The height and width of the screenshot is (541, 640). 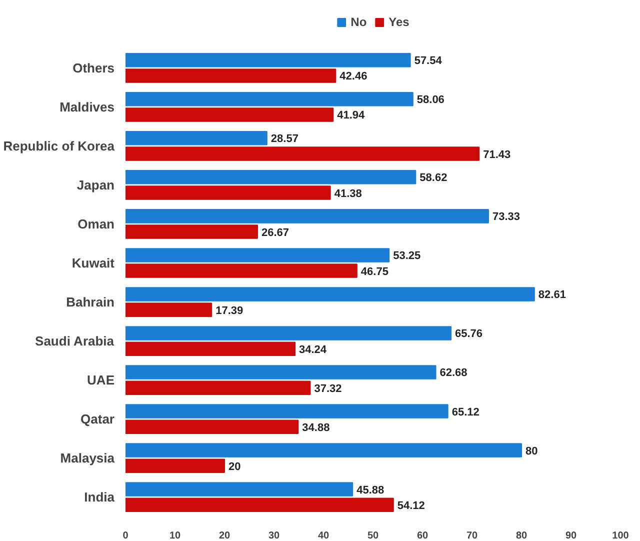 What do you see at coordinates (454, 373) in the screenshot?
I see `data-label: 62.68` at bounding box center [454, 373].